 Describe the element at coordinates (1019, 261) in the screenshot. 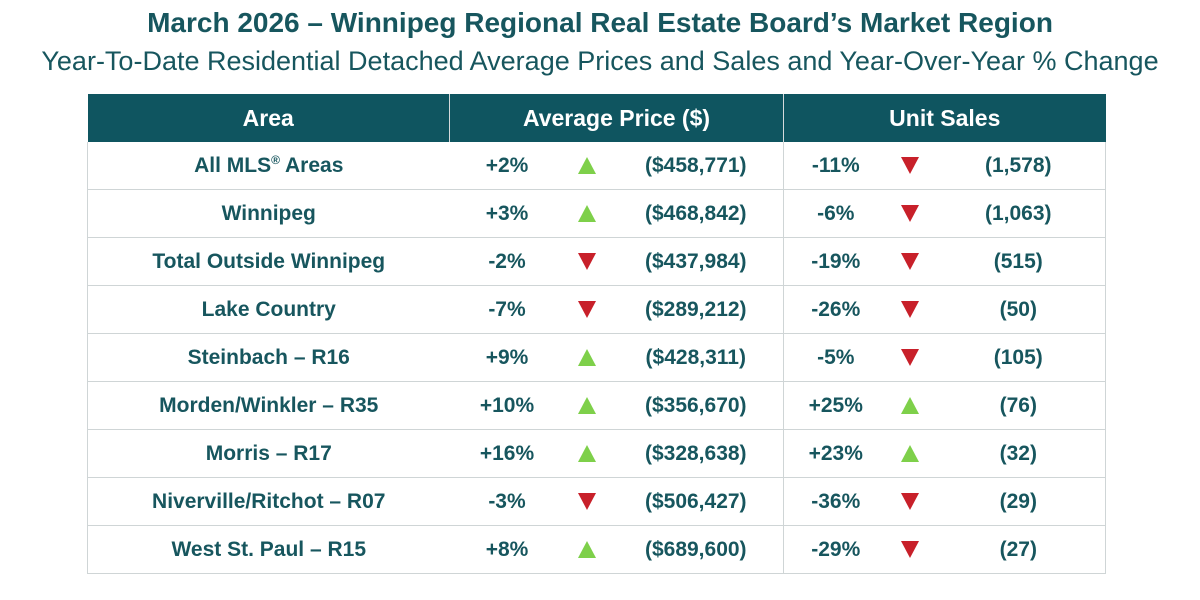

I see `unit-sales: (515)` at that location.